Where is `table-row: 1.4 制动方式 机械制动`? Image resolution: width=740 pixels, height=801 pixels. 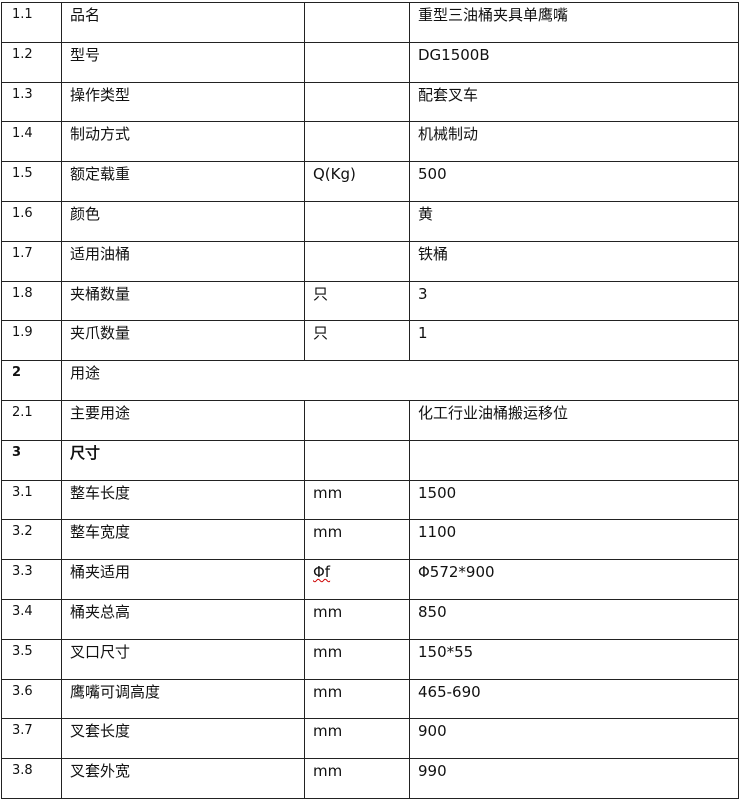 table-row: 1.4 制动方式 机械制动 is located at coordinates (370, 142).